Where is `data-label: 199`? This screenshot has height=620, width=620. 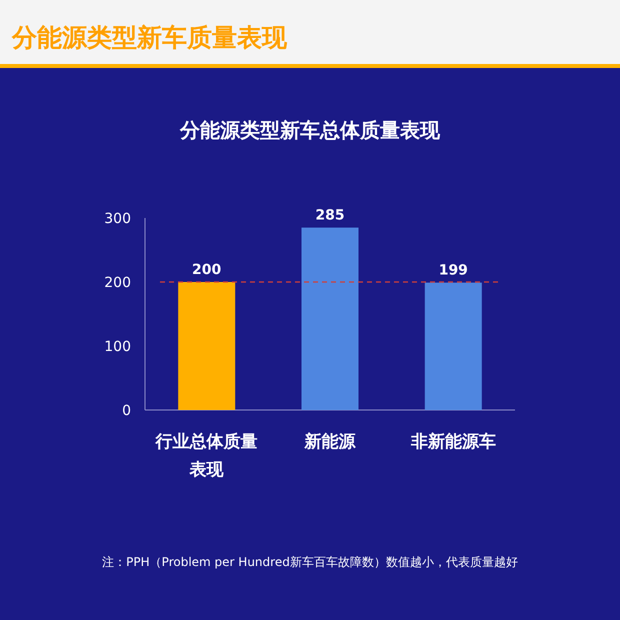 data-label: 199 is located at coordinates (453, 270).